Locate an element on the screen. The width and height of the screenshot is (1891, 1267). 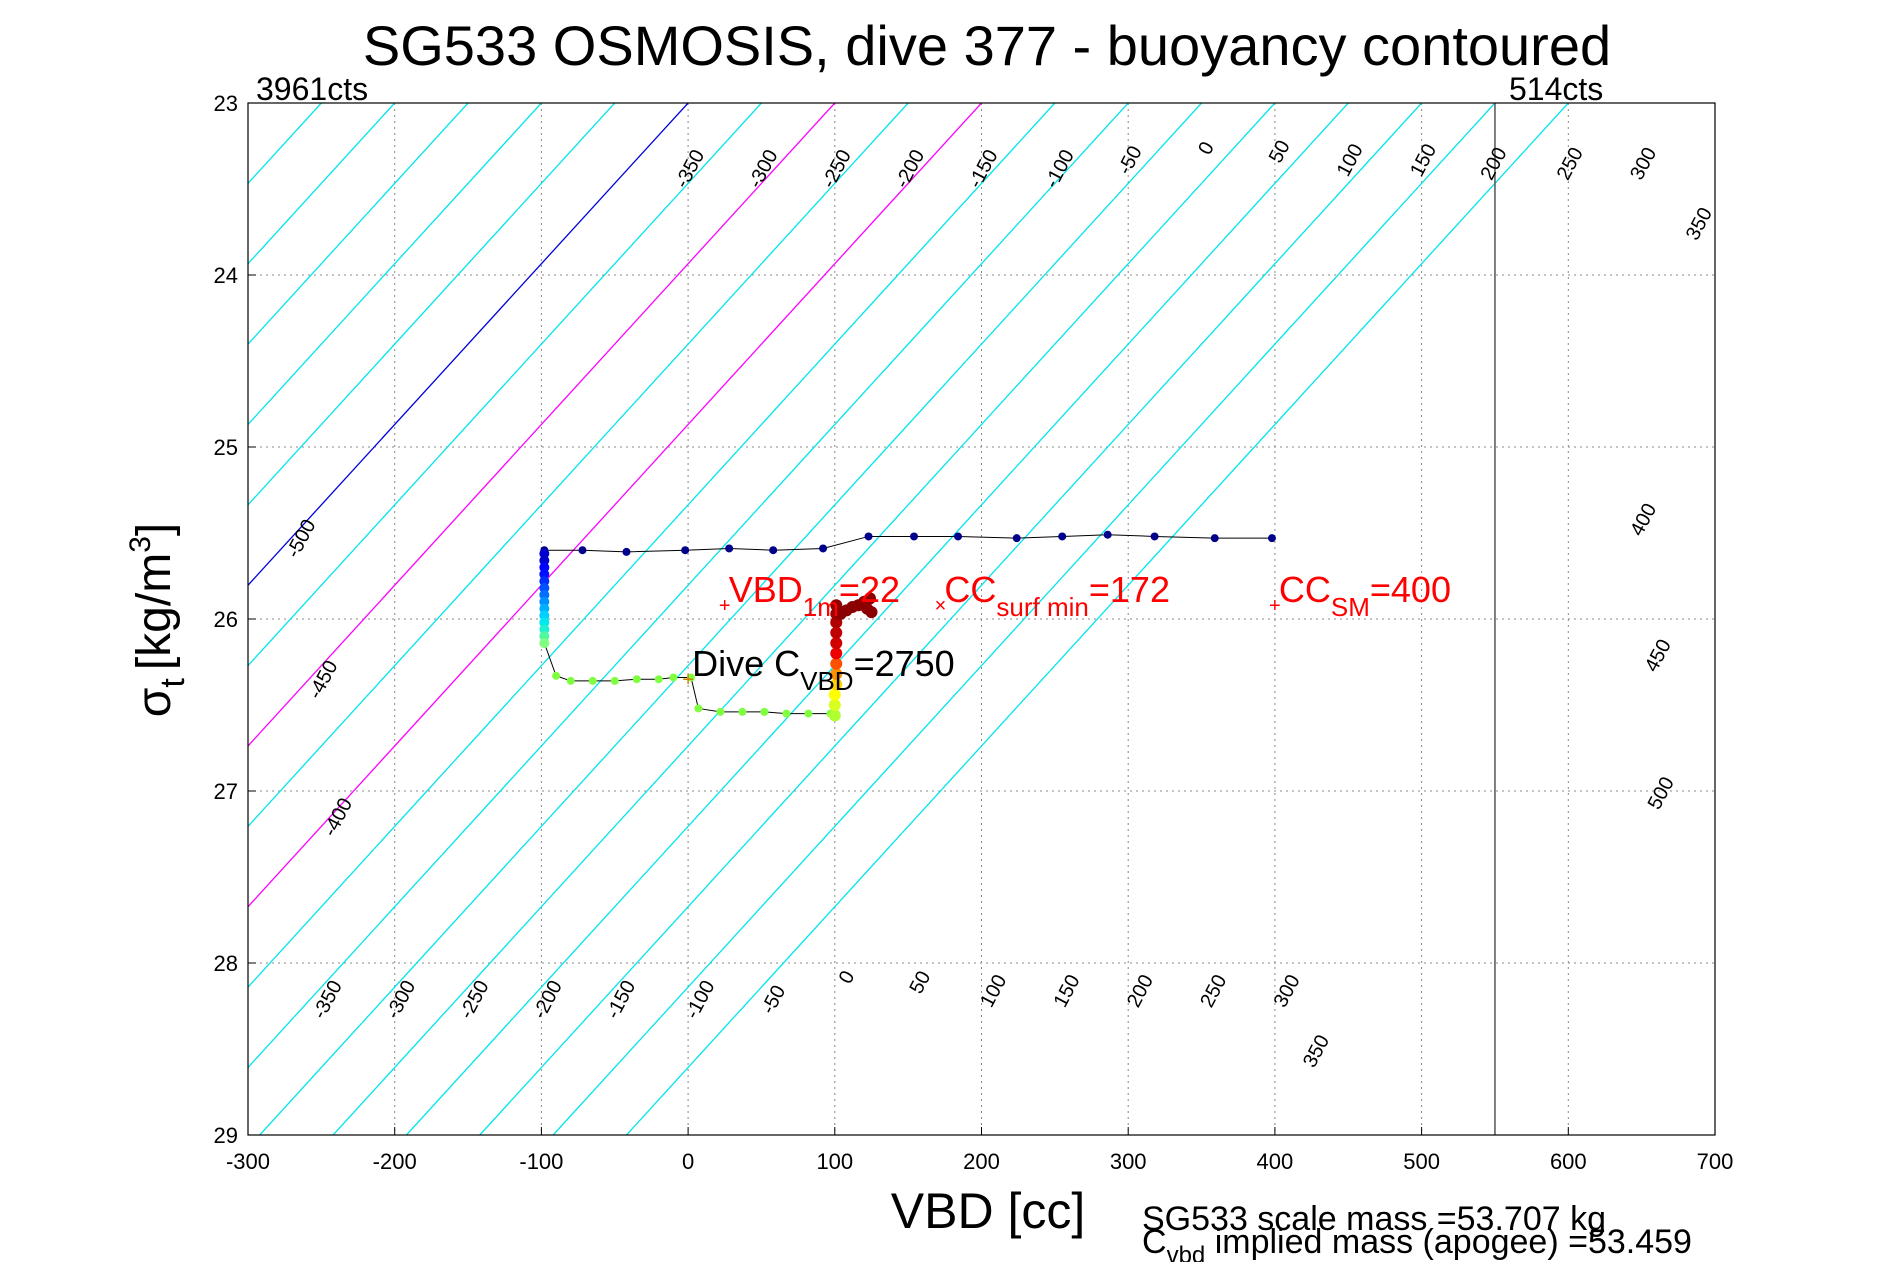
contour-line--100 is located at coordinates (395, 264).